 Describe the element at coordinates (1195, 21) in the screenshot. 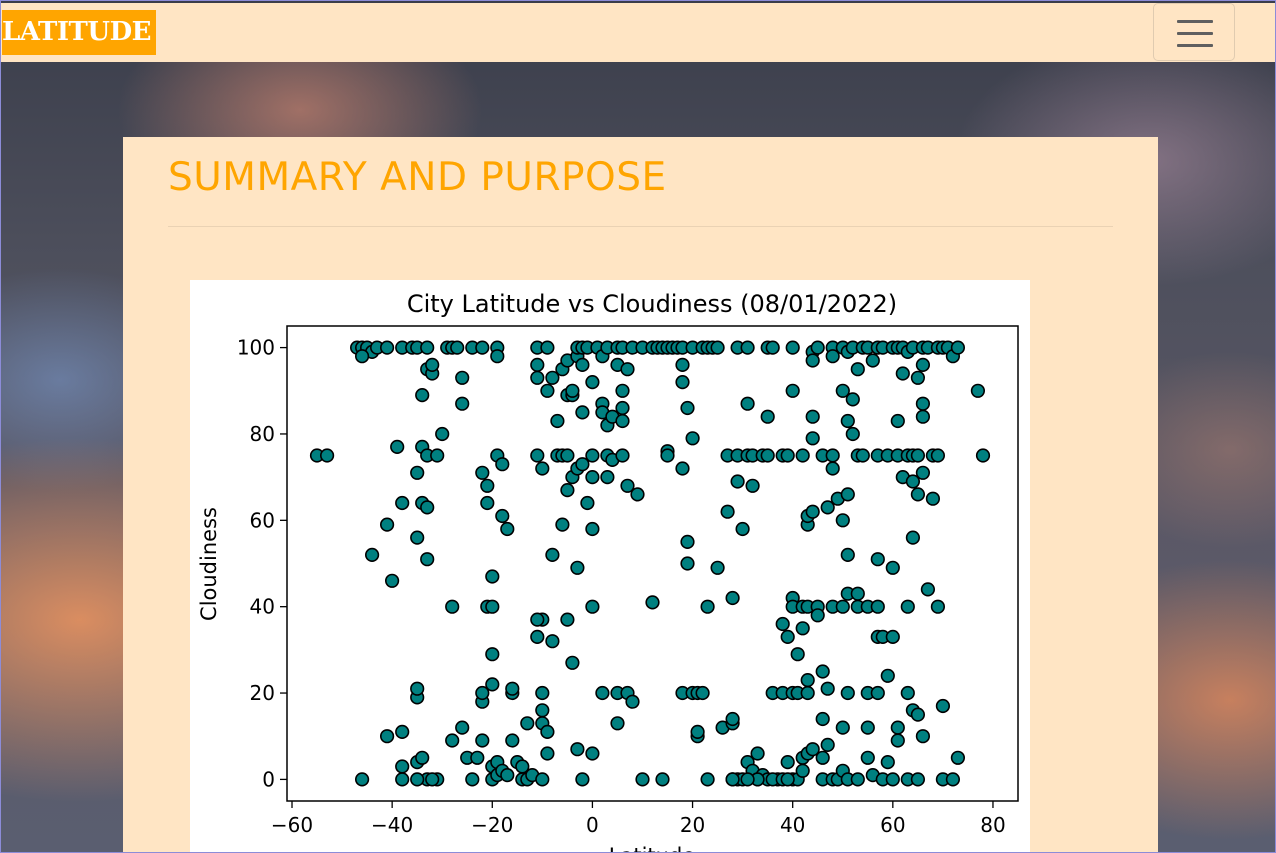

I see `hamburger-menu-icon` at that location.